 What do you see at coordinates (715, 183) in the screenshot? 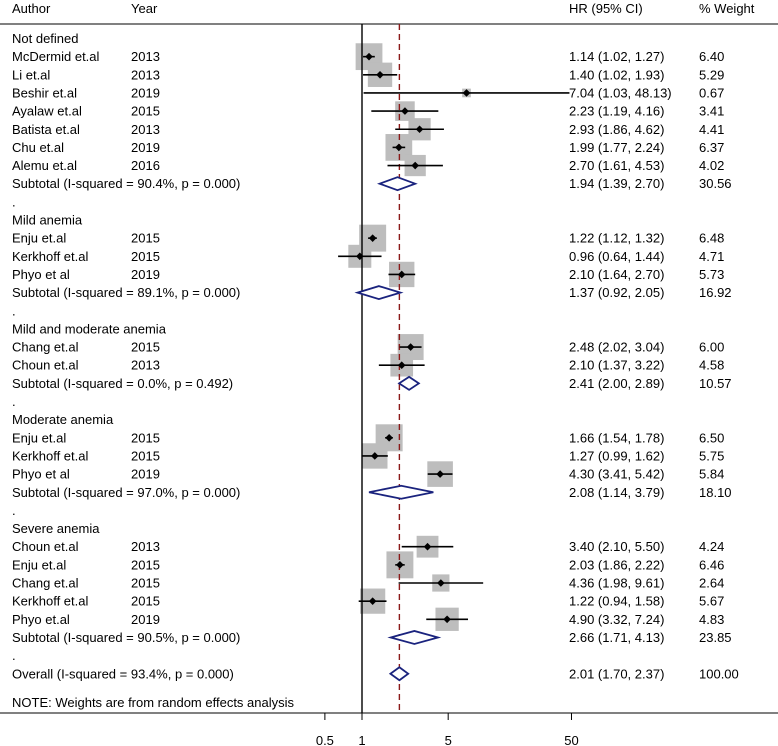
I see `subtotal-weight: 30.56` at bounding box center [715, 183].